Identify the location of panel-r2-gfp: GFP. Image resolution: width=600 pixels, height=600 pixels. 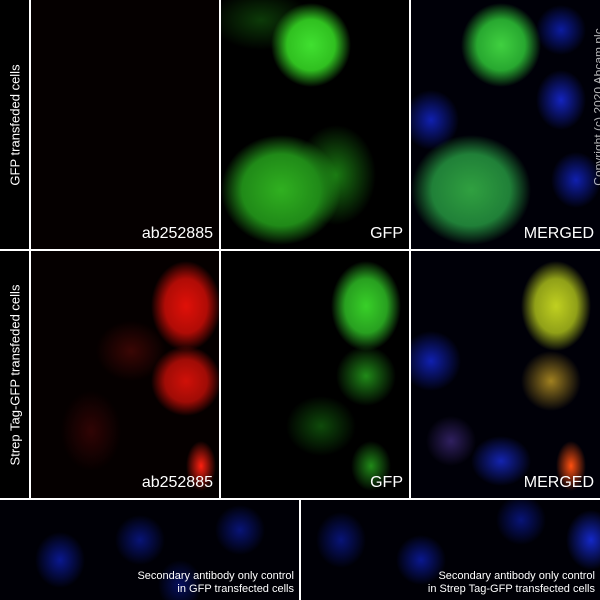
(315, 374).